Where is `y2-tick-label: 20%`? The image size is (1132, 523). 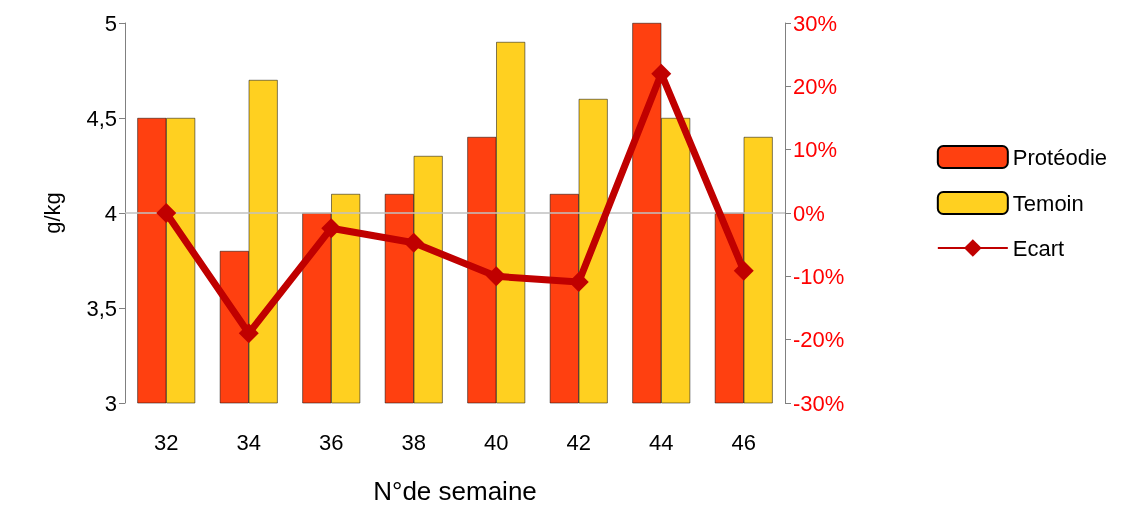
y2-tick-label: 20% is located at coordinates (815, 86).